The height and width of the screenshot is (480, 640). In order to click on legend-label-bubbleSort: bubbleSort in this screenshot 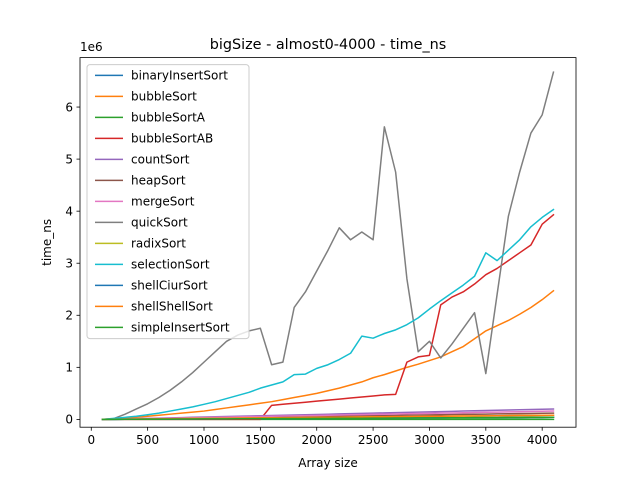, I will do `click(164, 97)`.